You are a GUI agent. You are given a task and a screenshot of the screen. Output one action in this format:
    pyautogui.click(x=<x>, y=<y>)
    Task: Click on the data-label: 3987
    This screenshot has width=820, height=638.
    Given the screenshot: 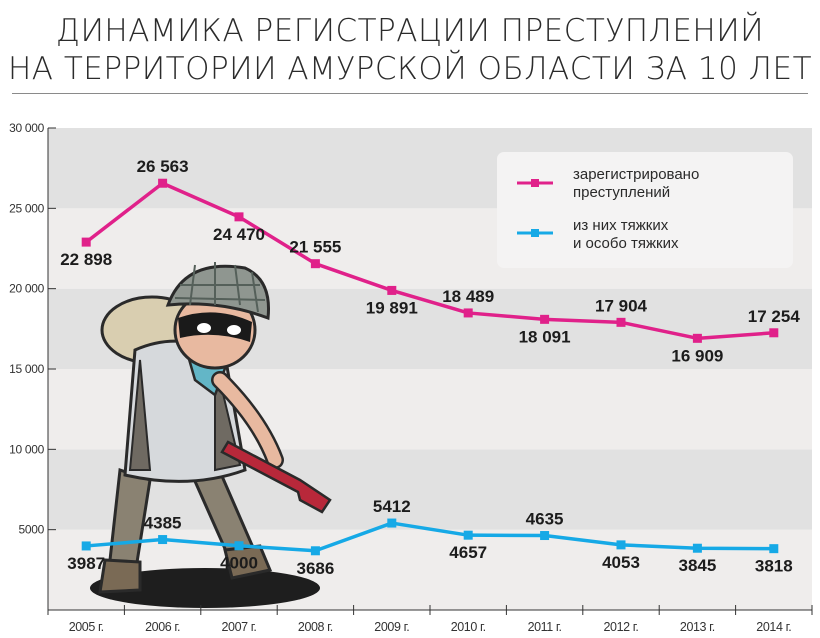 What is the action you would take?
    pyautogui.click(x=86, y=563)
    